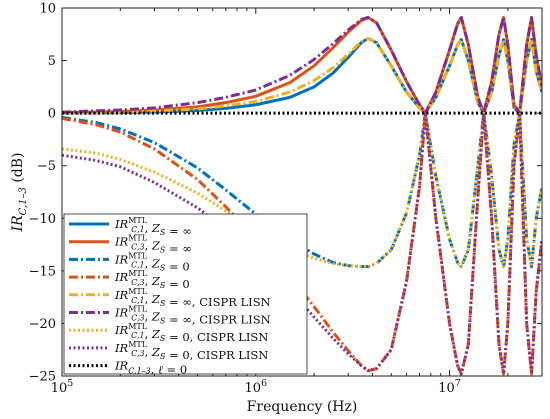  Describe the element at coordinates (153, 245) in the screenshot. I see `legend-label-2: IRMTL C,3, ZS = ∞` at that location.